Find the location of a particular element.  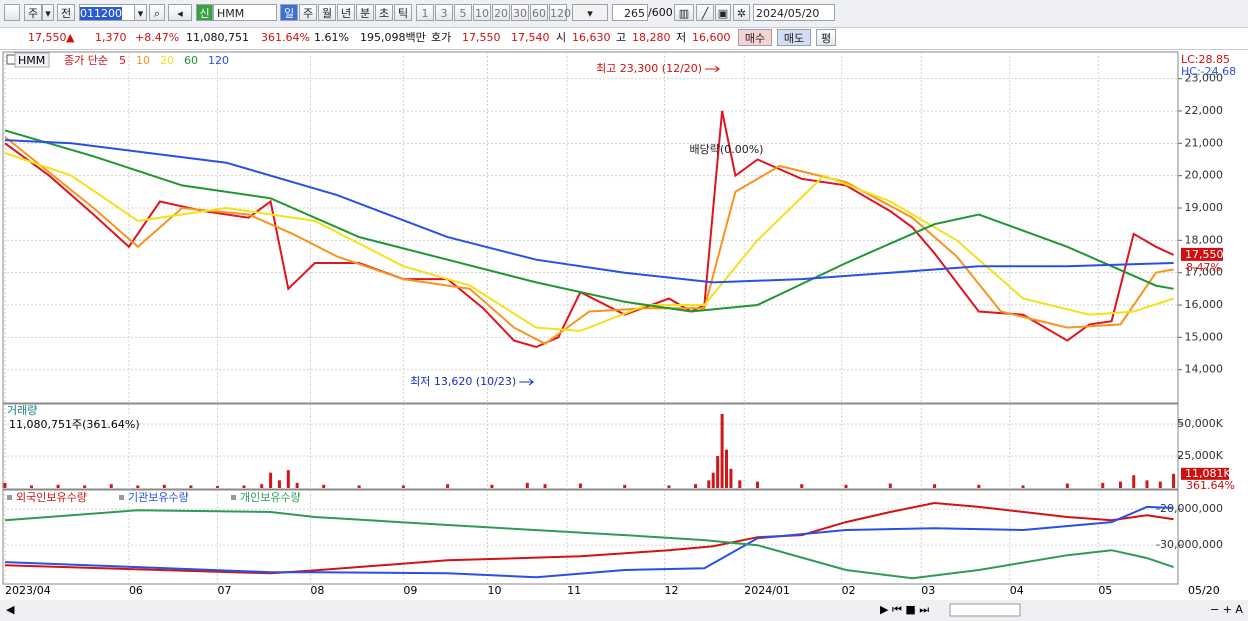

panel-subtitle: 11,080,751주(361.64%) is located at coordinates (74, 424).